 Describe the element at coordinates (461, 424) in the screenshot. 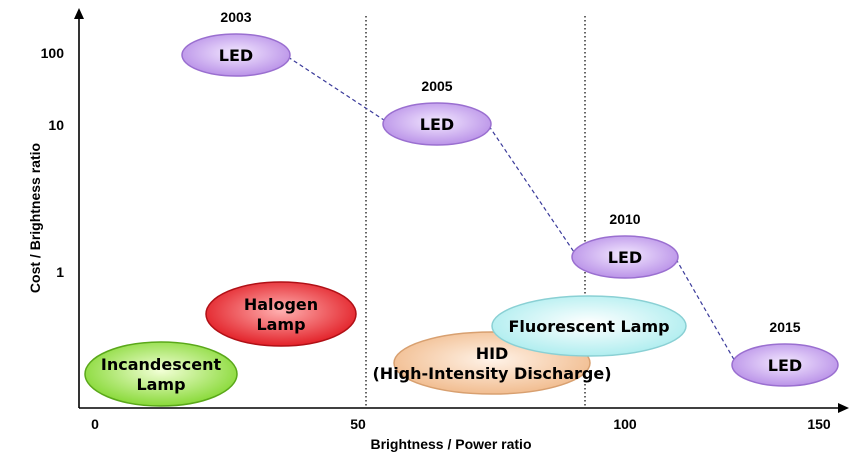

I see `x-tick-labels: 0 50 100 150` at that location.